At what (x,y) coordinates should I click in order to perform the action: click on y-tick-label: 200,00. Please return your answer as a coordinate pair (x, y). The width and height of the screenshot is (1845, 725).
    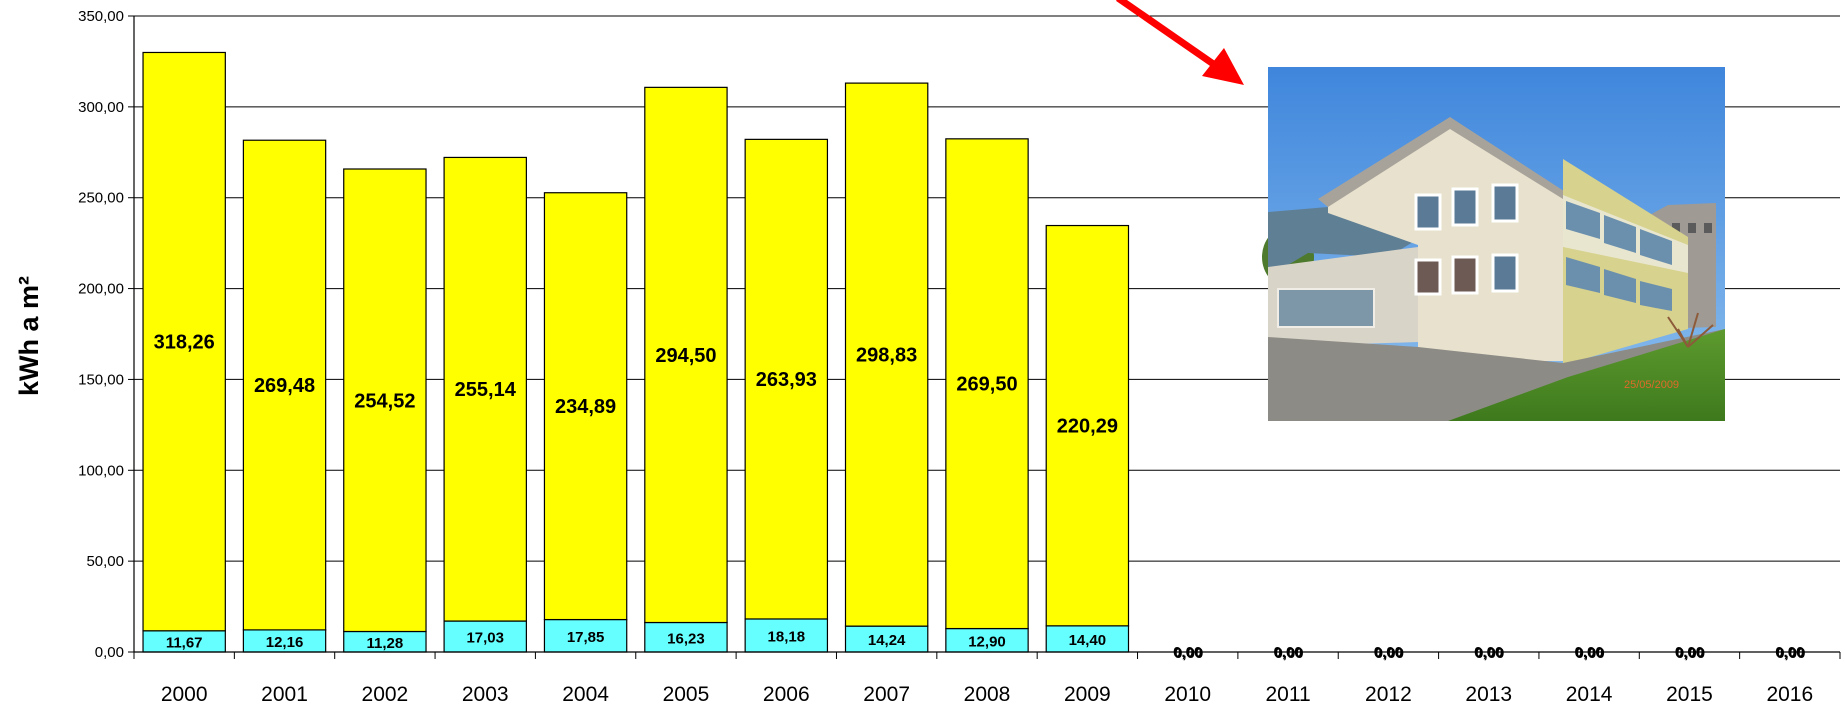
    Looking at the image, I should click on (101, 289).